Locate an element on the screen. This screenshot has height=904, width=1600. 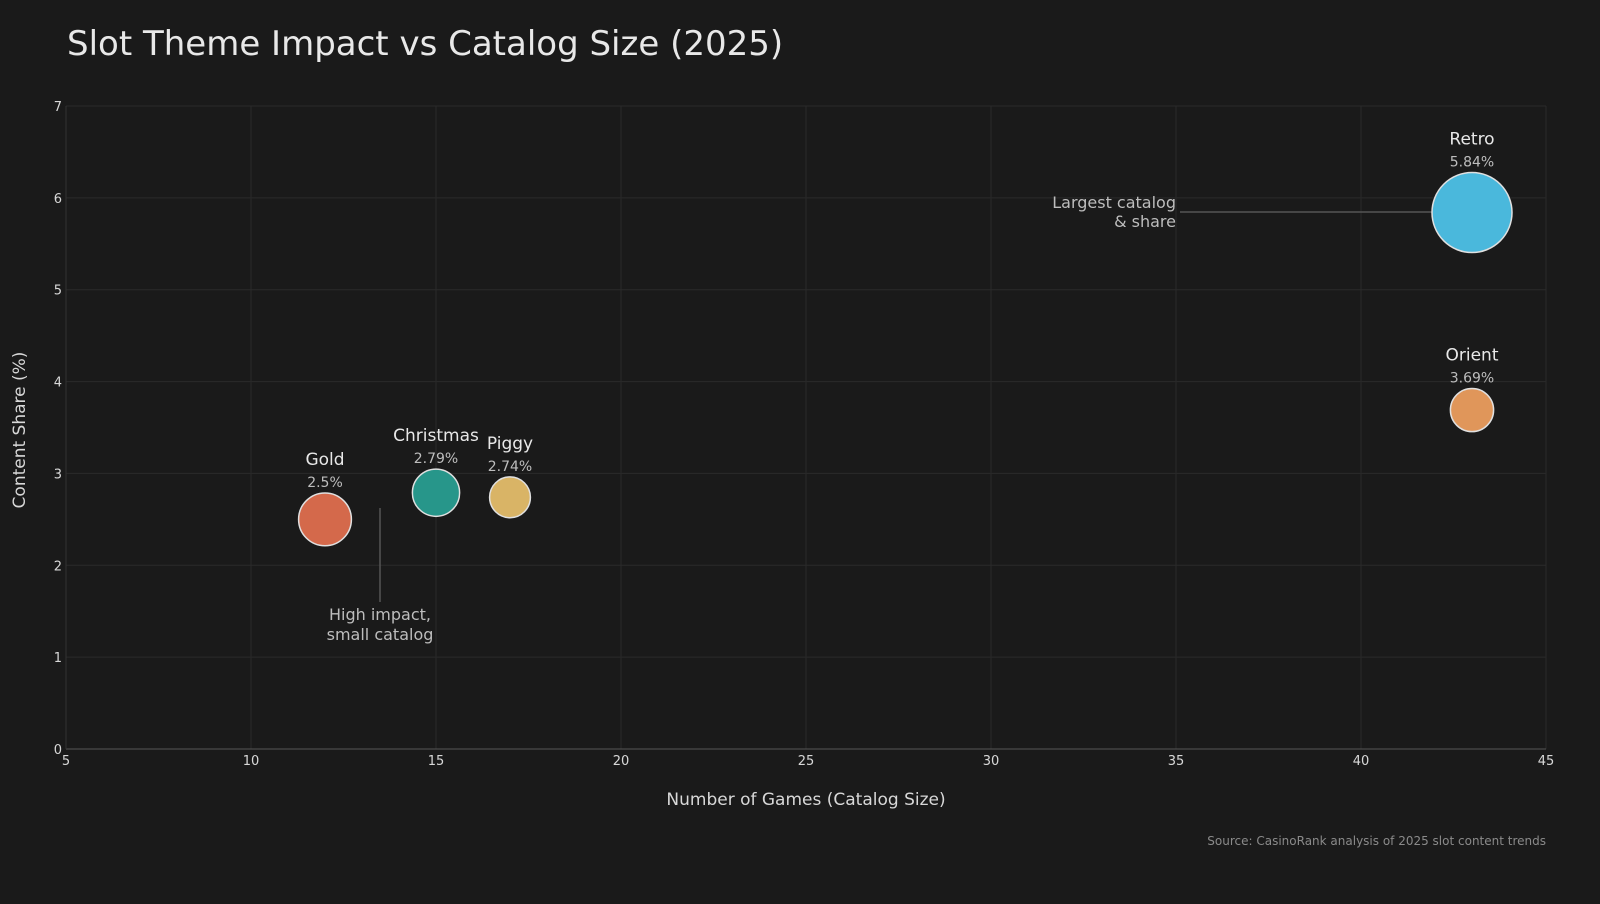
x-tick-label: 45 is located at coordinates (1546, 761).